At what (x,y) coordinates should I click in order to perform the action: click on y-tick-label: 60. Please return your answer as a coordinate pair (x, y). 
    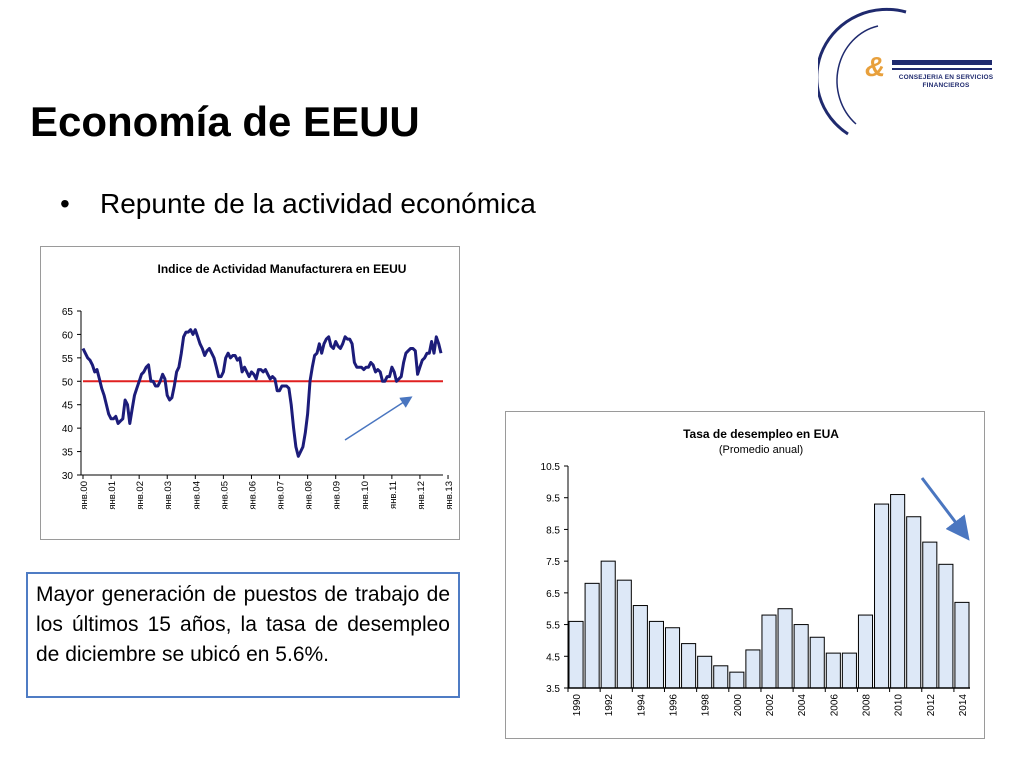
    Looking at the image, I should click on (68, 335).